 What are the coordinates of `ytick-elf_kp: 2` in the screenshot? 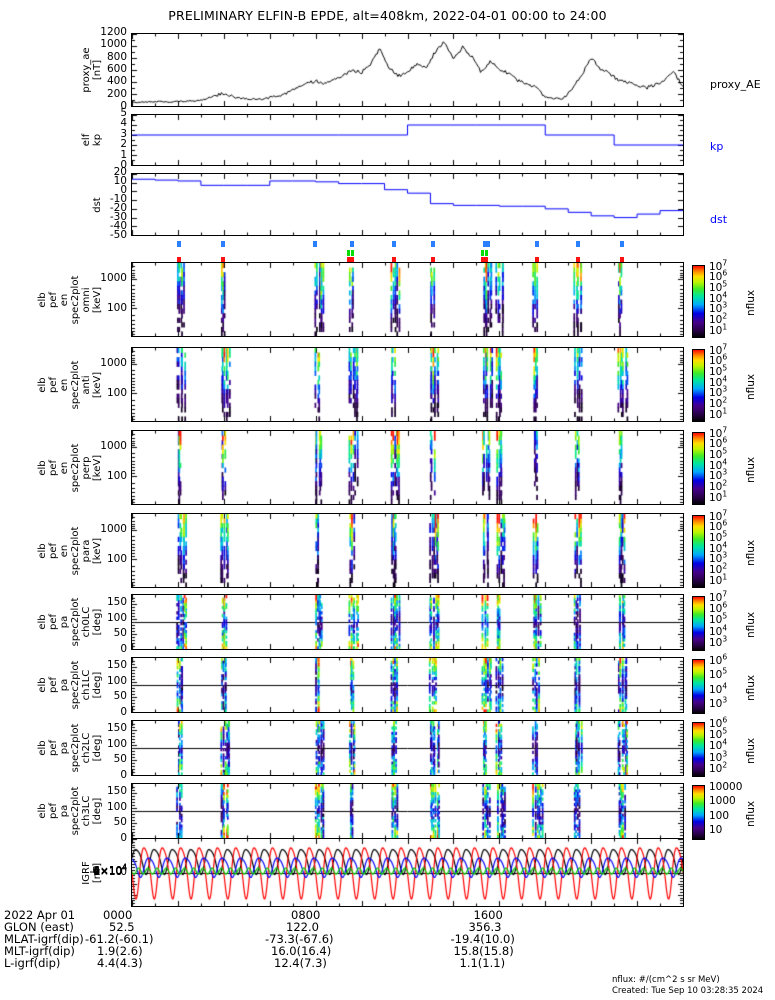 It's located at (123, 144).